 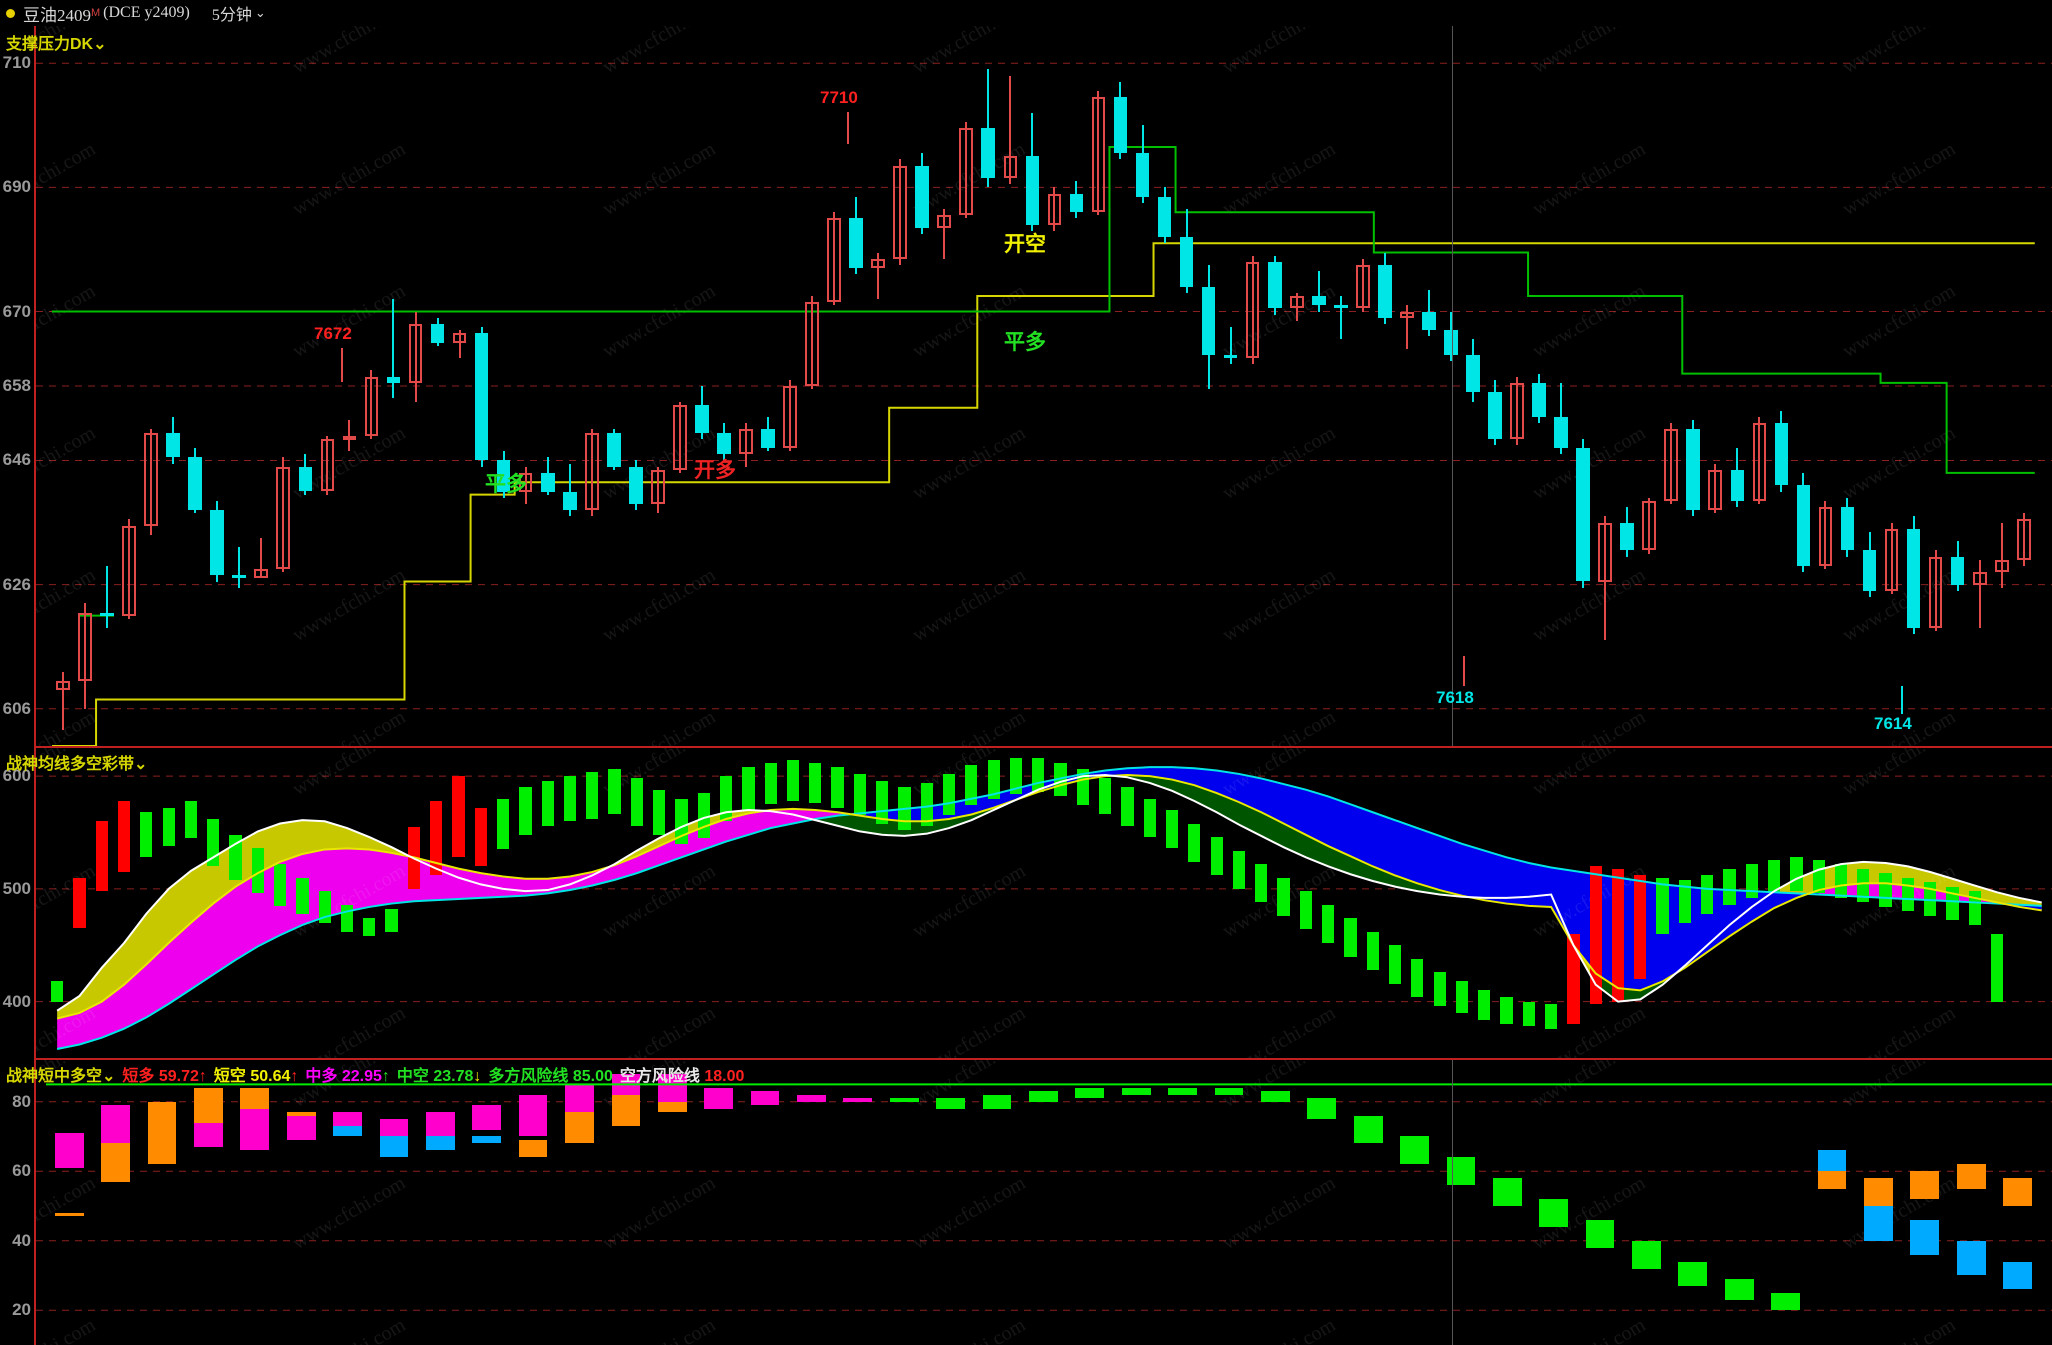 What do you see at coordinates (231, 15) in the screenshot?
I see `period-selector: 5分钟` at bounding box center [231, 15].